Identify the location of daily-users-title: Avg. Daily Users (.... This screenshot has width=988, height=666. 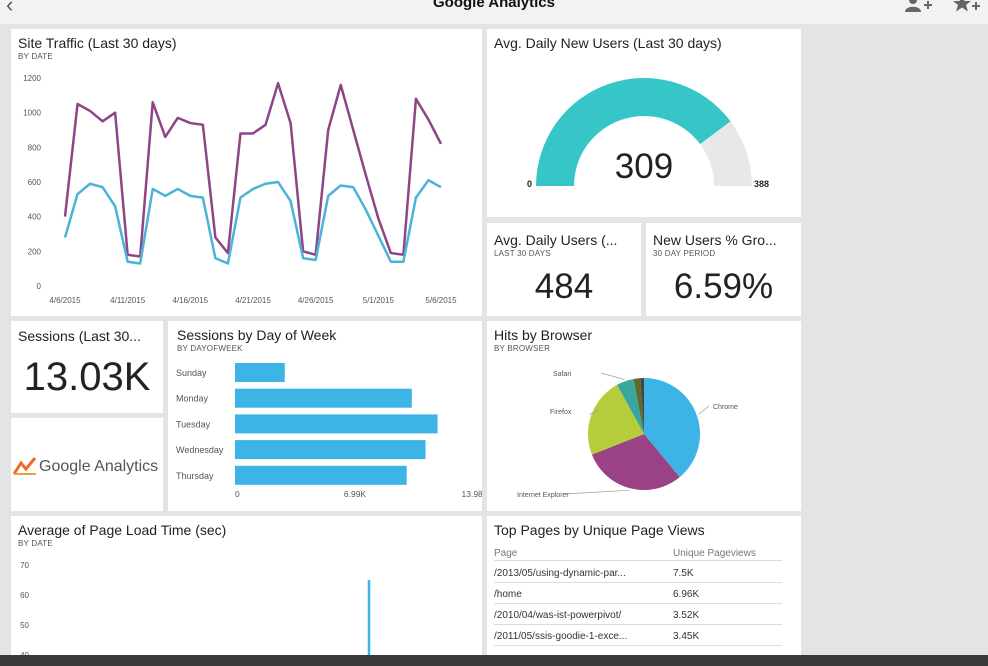
(556, 240).